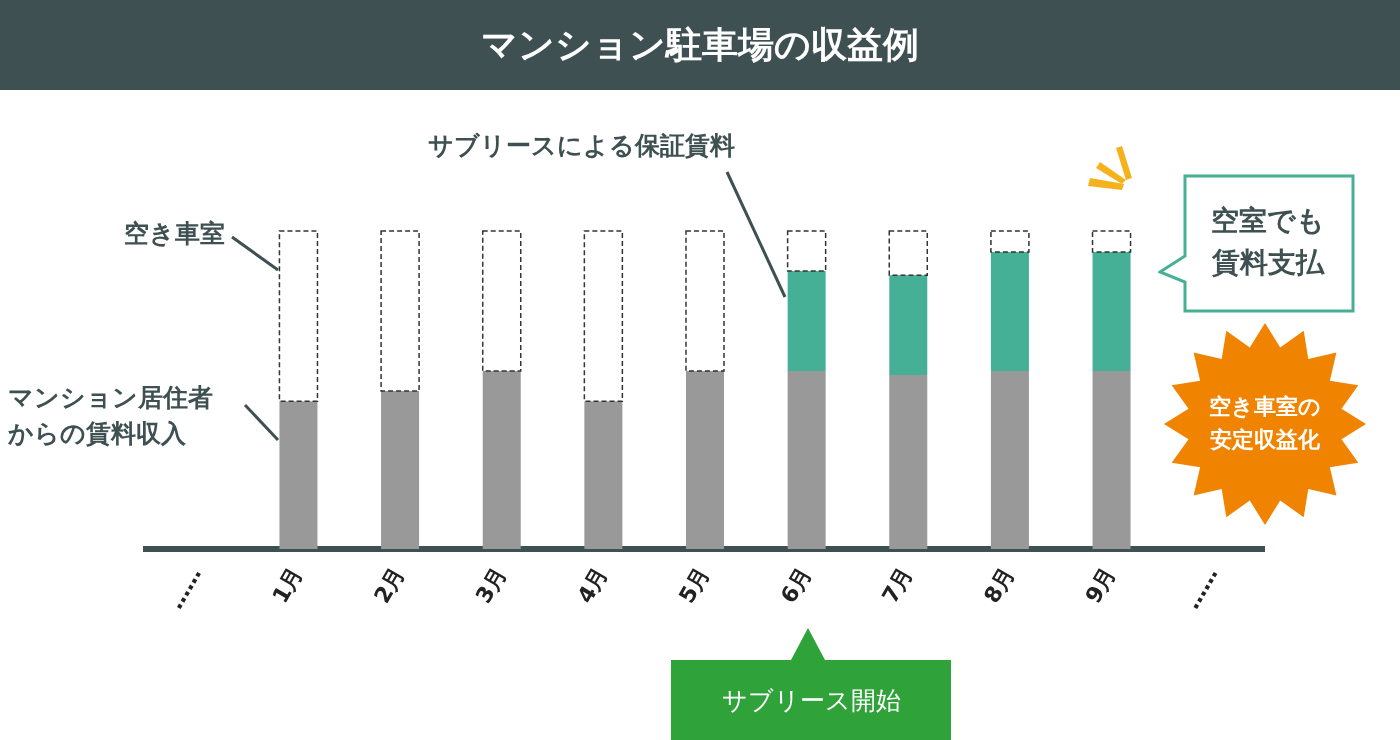 The image size is (1400, 740). I want to click on annotation: 空き車室の安定収益化, so click(1265, 423).